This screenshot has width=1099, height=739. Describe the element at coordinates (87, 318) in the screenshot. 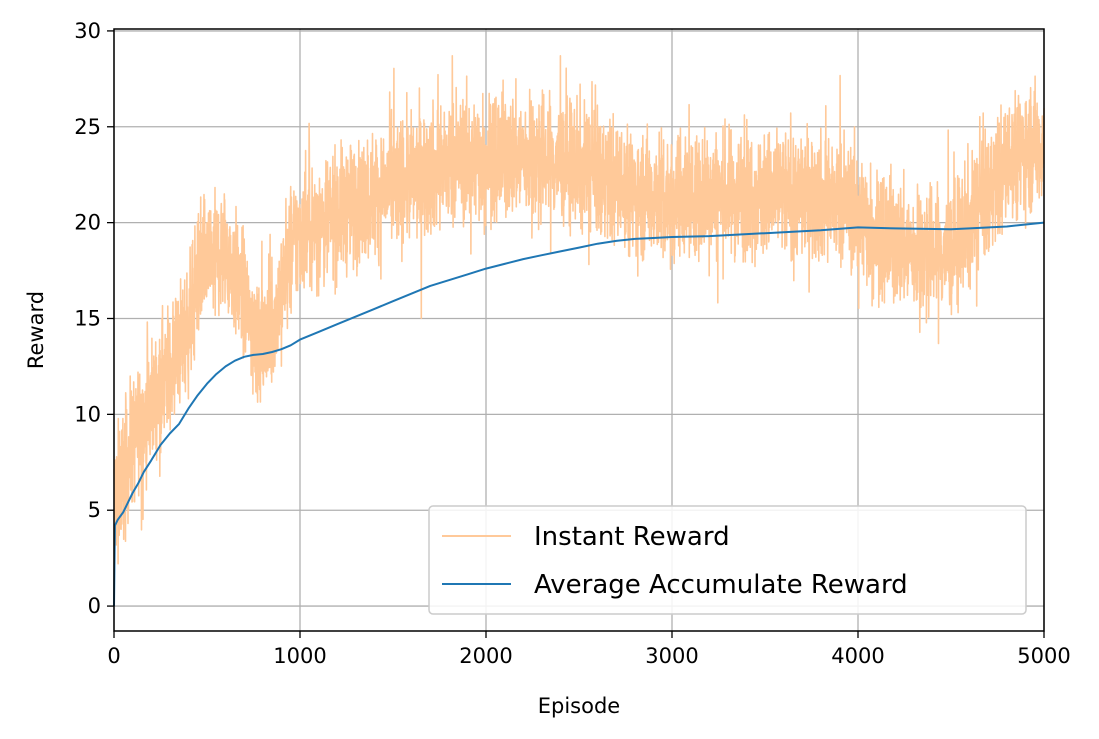

I see `y-tick-label: 15` at that location.